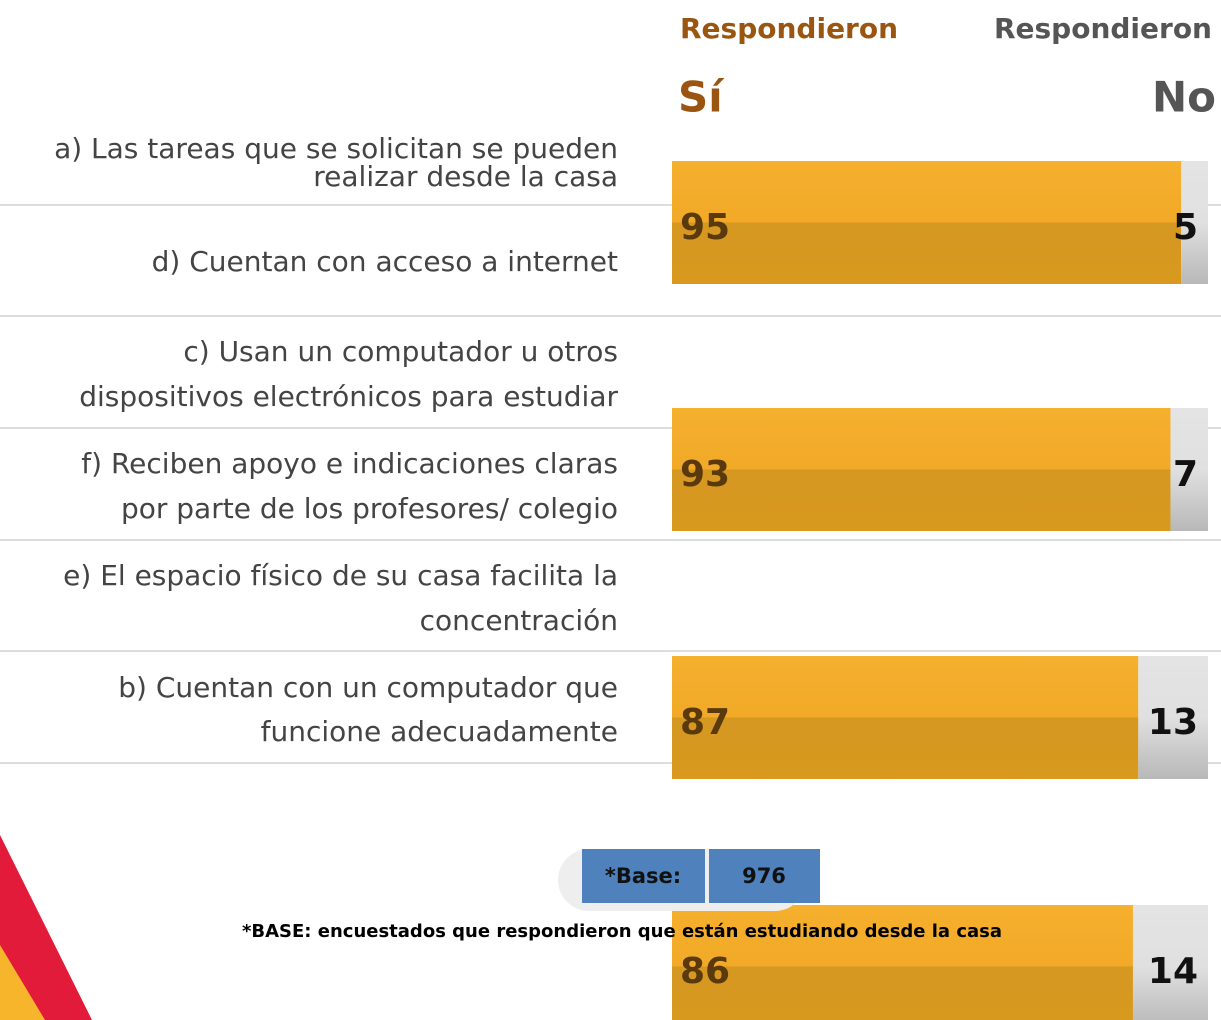 The width and height of the screenshot is (1221, 1020). What do you see at coordinates (519, 620) in the screenshot?
I see `row-label: concentración` at bounding box center [519, 620].